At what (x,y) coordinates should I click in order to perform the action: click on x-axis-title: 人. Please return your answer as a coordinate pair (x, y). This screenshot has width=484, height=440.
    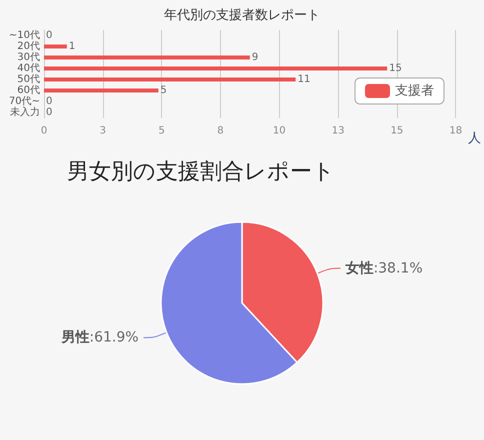
    Looking at the image, I should click on (474, 138).